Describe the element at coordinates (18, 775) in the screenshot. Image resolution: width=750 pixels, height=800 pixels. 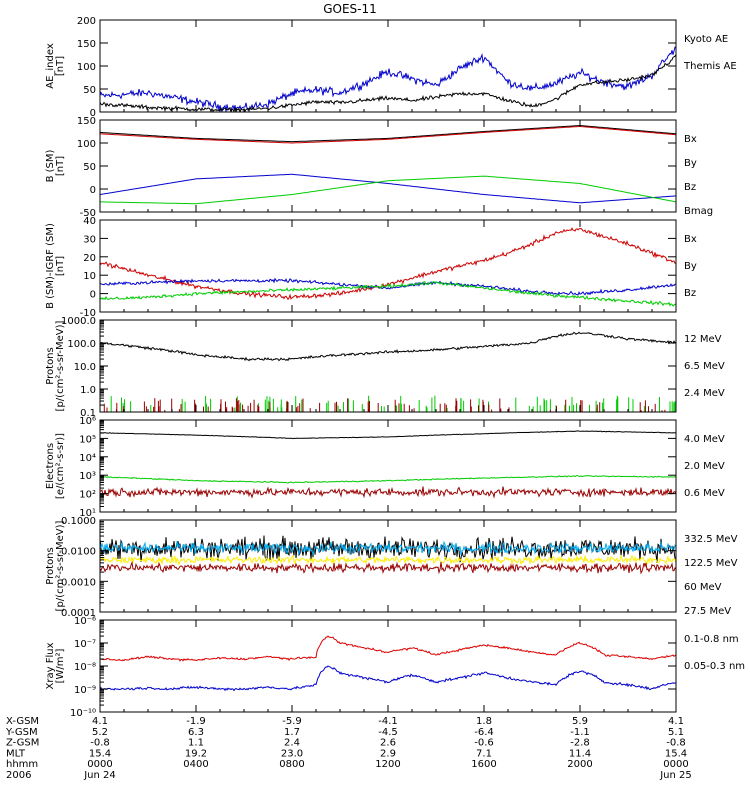
I see `x-row-label: 2006` at that location.